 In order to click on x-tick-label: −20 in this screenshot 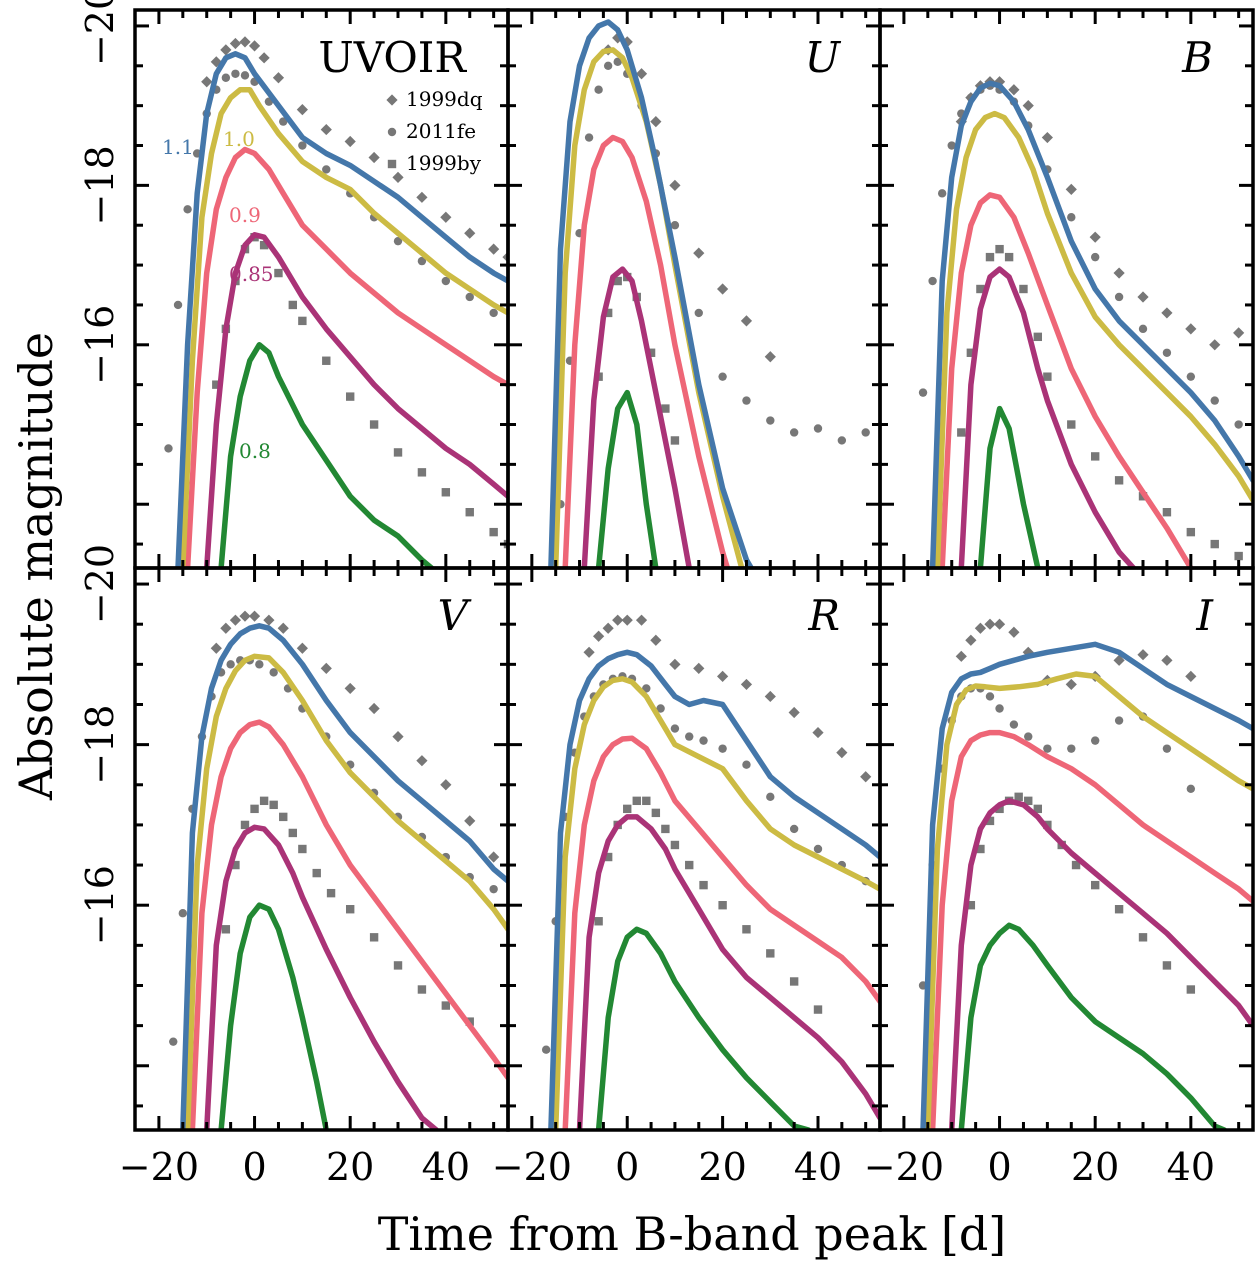, I will do `click(904, 1167)`.